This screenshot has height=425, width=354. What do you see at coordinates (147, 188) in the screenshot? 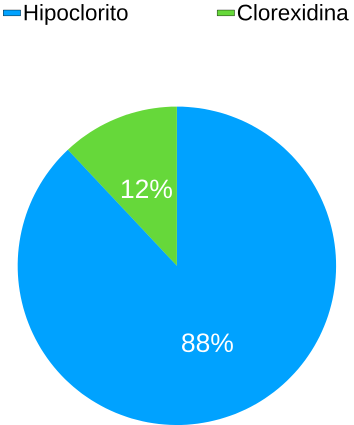
I see `data-label: 12%` at bounding box center [147, 188].